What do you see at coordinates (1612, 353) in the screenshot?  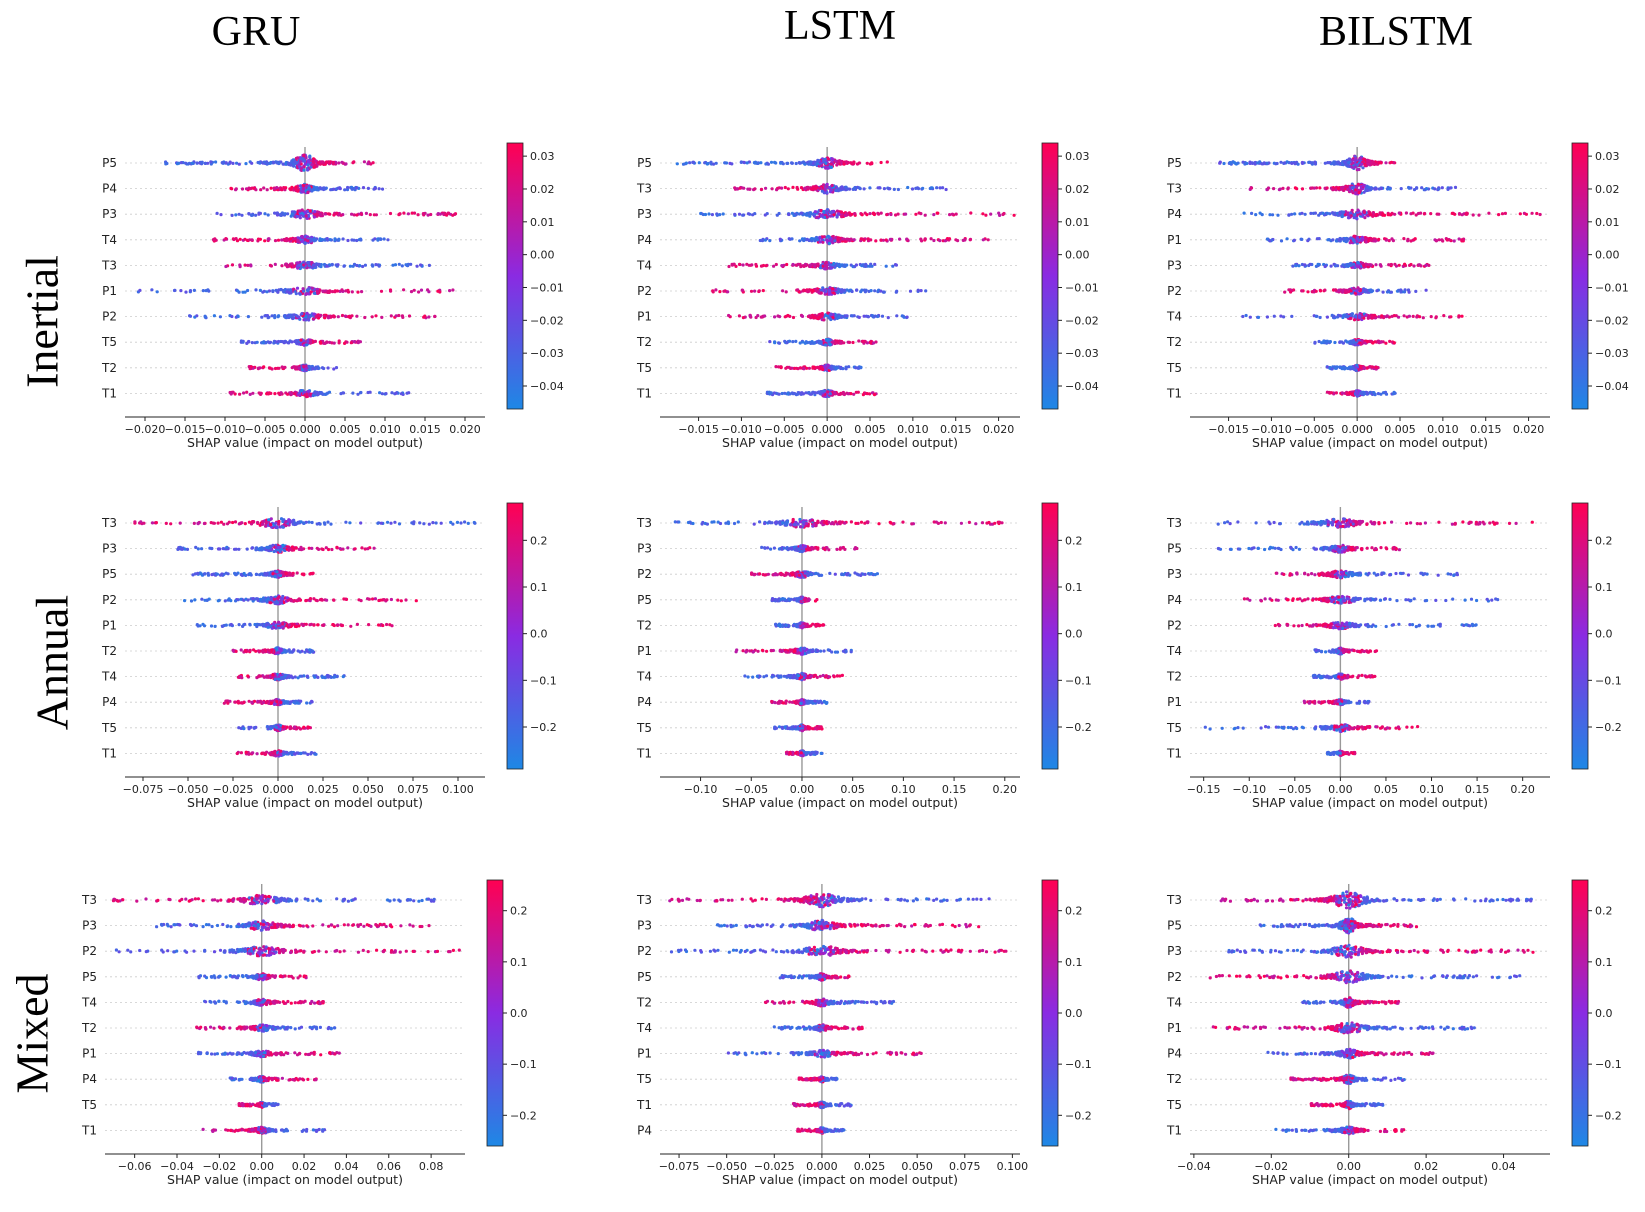 I see `colorbar-tick-label: −0.03` at bounding box center [1612, 353].